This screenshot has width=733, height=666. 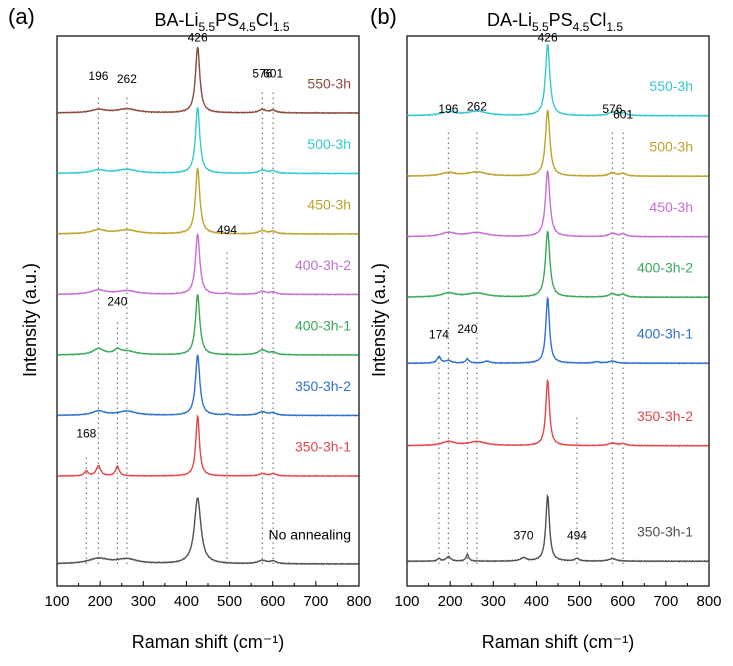 I want to click on panel-label-b: (b), so click(x=383, y=16).